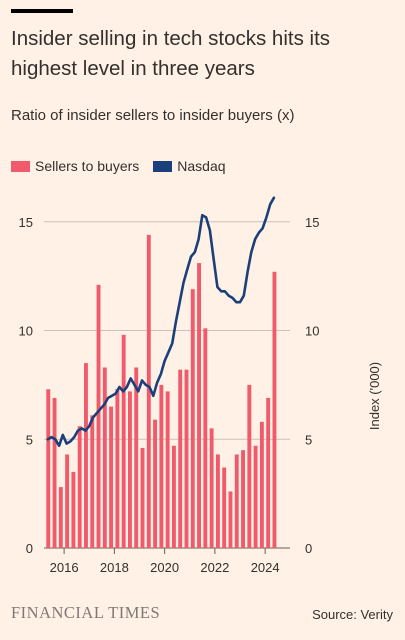  What do you see at coordinates (29, 439) in the screenshot?
I see `y-tick-label-left: 5` at bounding box center [29, 439].